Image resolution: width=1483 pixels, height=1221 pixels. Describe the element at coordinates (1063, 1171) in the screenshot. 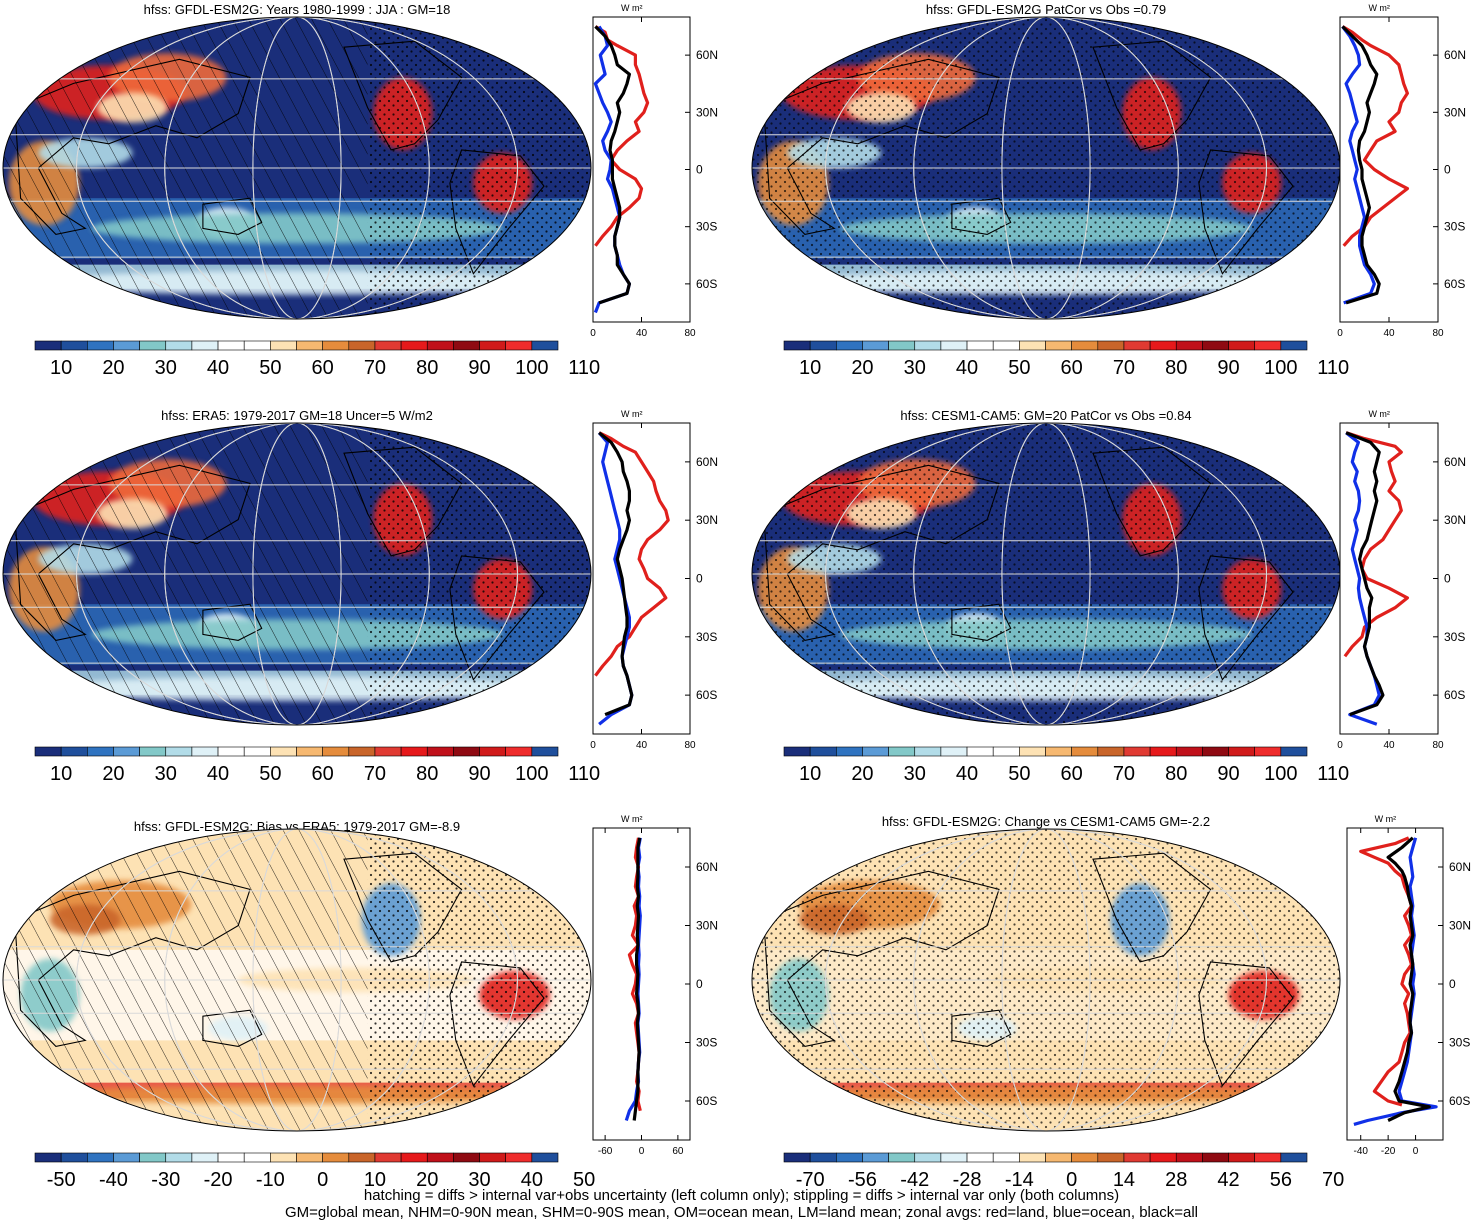

I see `colorbar: -70 -56 -42 -28 -14 0 14 28 42 56 70` at that location.